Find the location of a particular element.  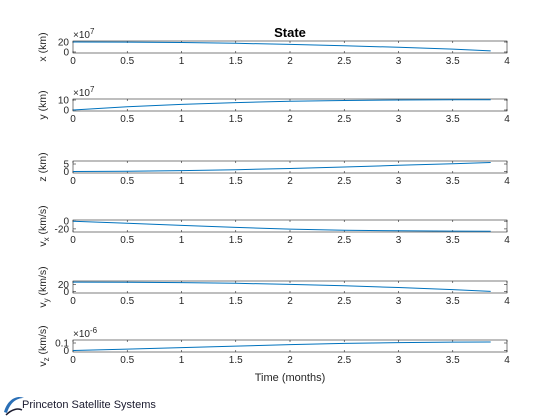

subplot-3: 0 0.5 1 1.5 2 2.5 3 3.5 4 05 z (km) is located at coordinates (273, 169).